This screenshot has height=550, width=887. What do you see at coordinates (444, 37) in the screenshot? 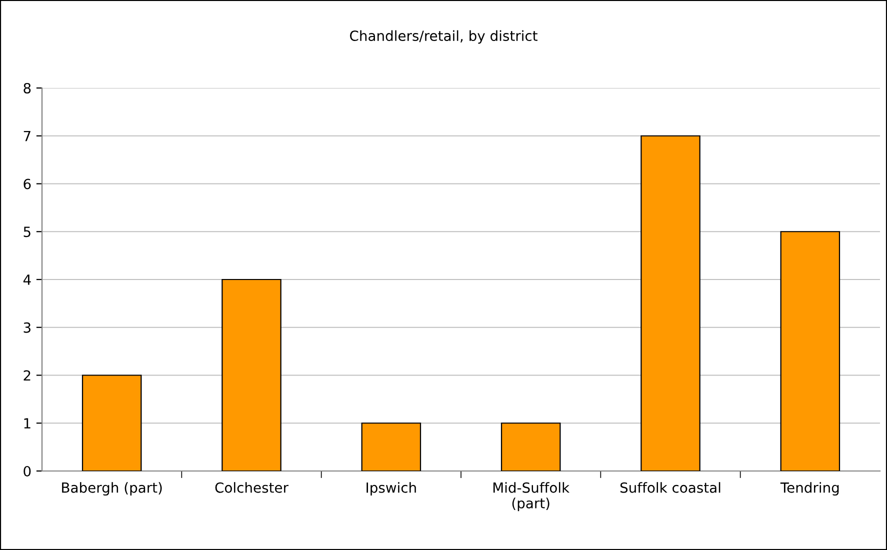
I see `chart-title: Chandlers/retail, by district` at bounding box center [444, 37].